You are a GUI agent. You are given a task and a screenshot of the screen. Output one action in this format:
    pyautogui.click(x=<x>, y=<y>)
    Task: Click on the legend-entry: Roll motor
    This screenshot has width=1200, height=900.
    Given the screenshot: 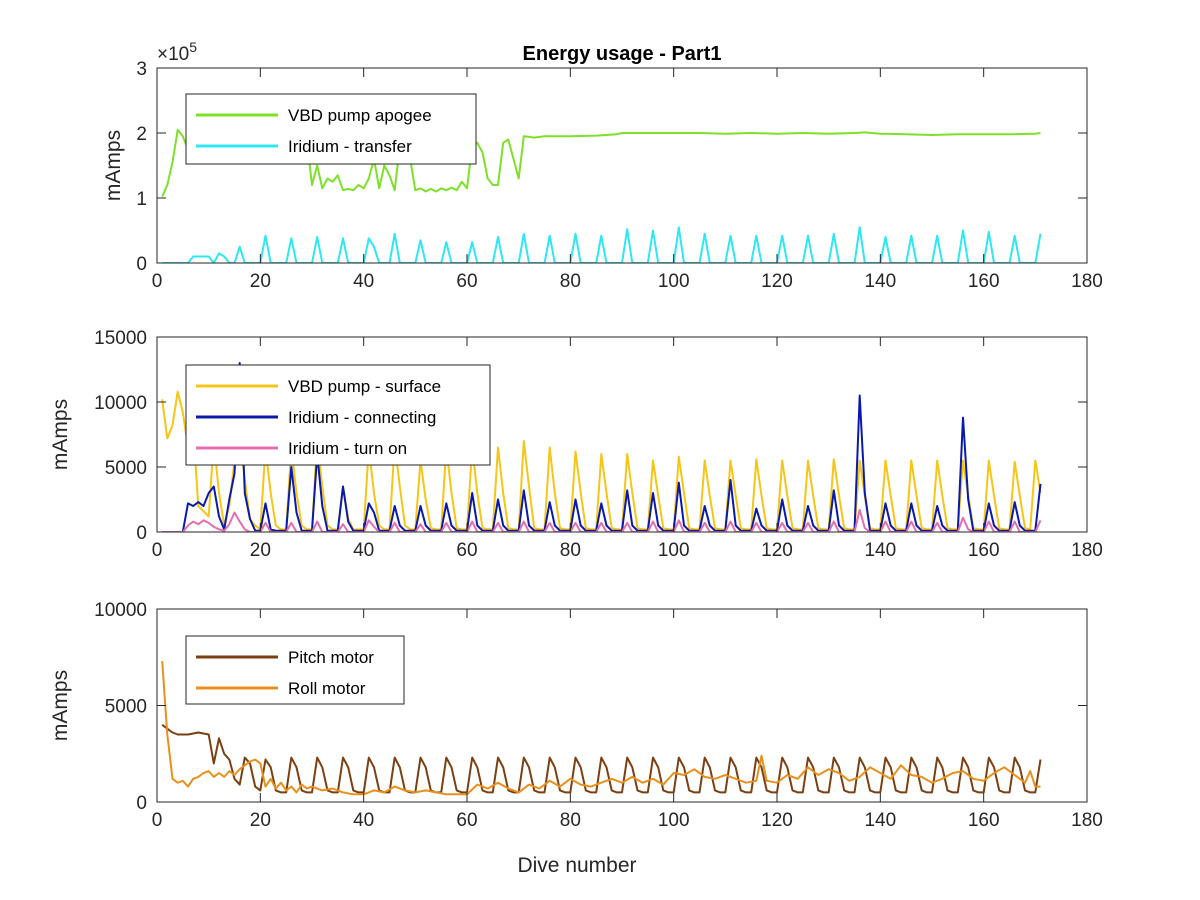 What is the action you would take?
    pyautogui.click(x=327, y=688)
    